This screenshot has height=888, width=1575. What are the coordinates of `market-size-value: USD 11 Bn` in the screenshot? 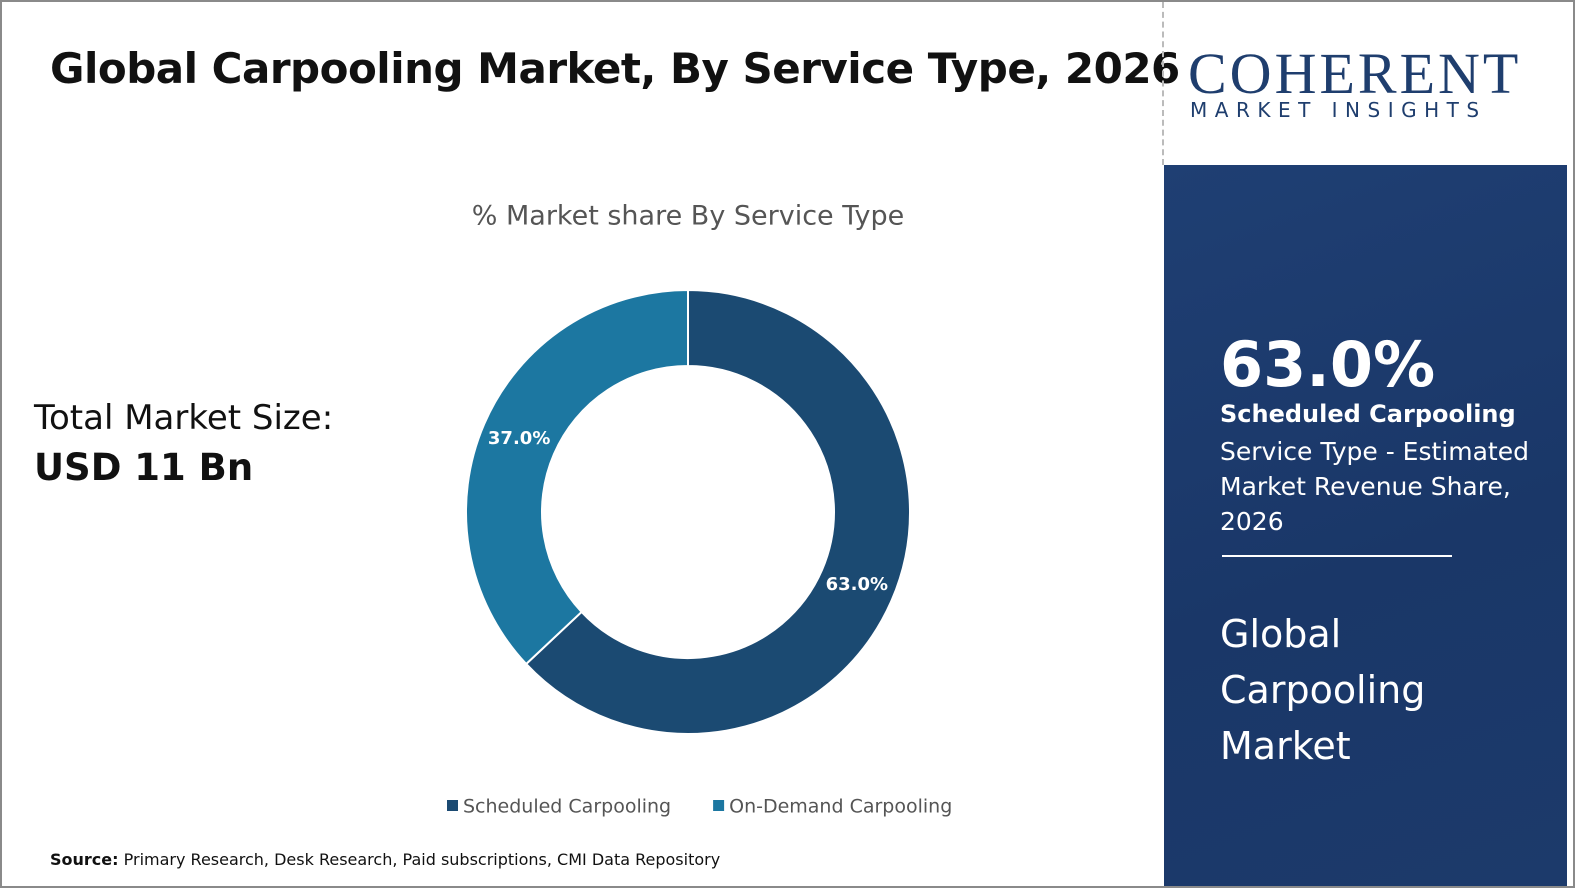 It's located at (144, 467).